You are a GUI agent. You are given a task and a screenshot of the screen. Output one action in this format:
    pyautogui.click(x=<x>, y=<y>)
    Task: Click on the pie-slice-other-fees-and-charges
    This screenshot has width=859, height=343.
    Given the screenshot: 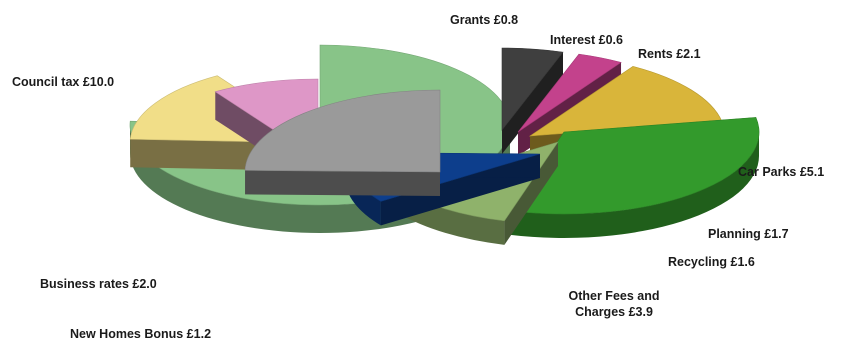 What is the action you would take?
    pyautogui.click(x=342, y=142)
    